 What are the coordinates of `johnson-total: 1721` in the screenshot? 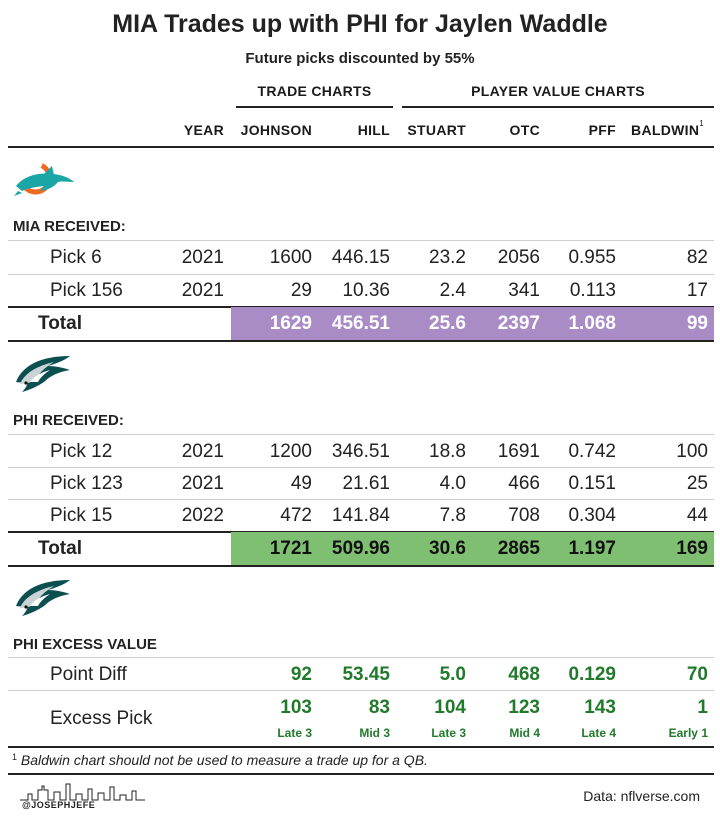 It's located at (290, 548).